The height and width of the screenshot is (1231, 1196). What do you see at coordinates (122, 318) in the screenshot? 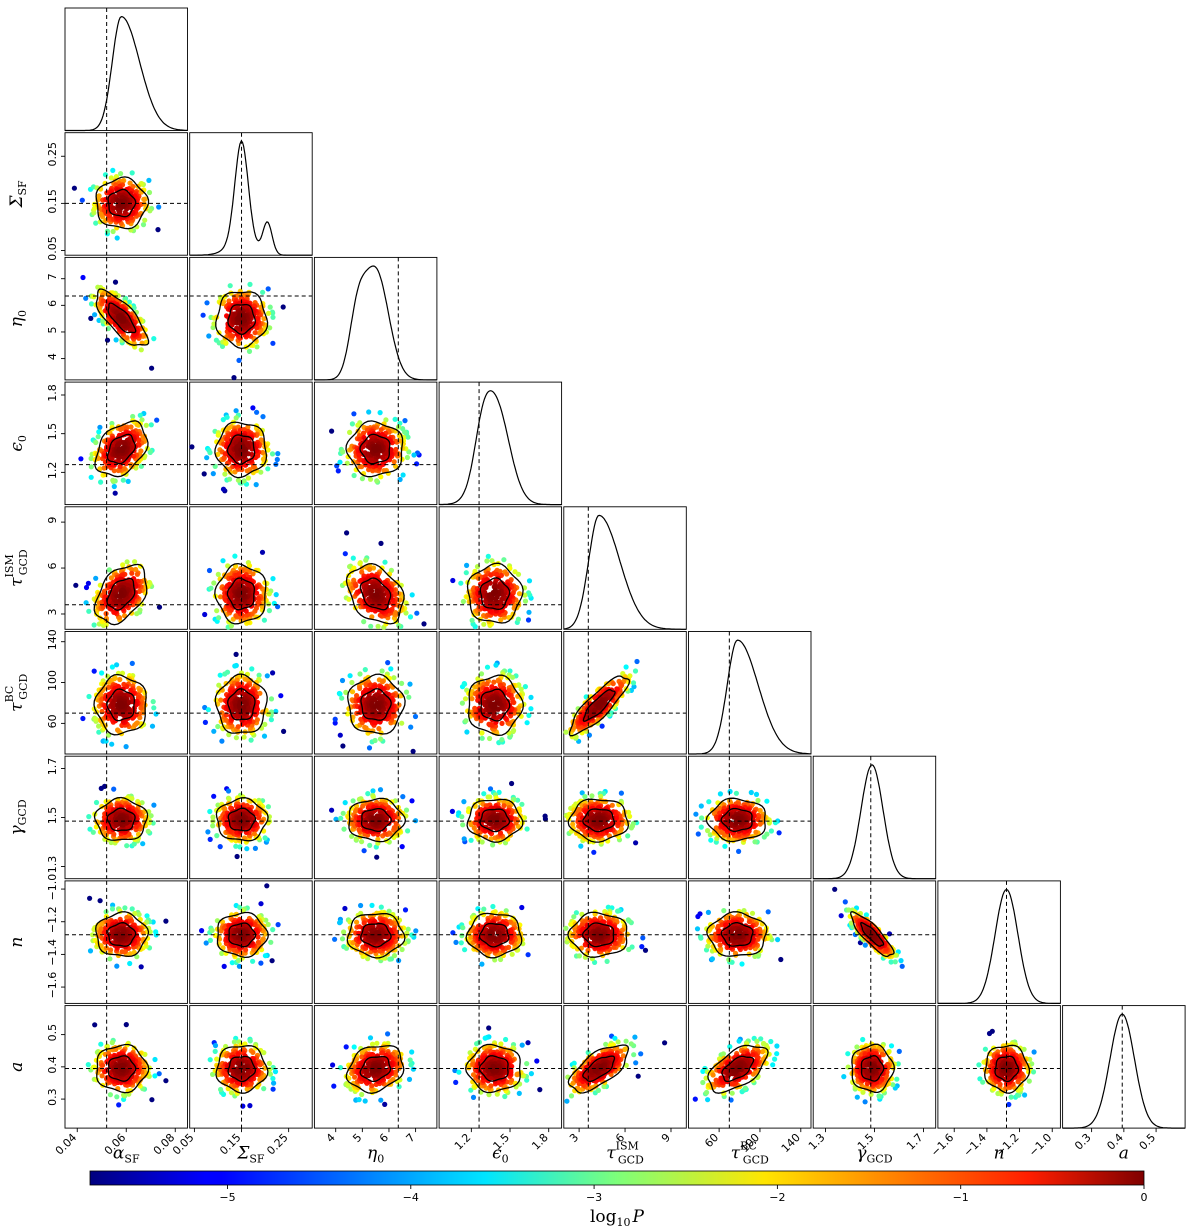
I see `contour-inner` at bounding box center [122, 318].